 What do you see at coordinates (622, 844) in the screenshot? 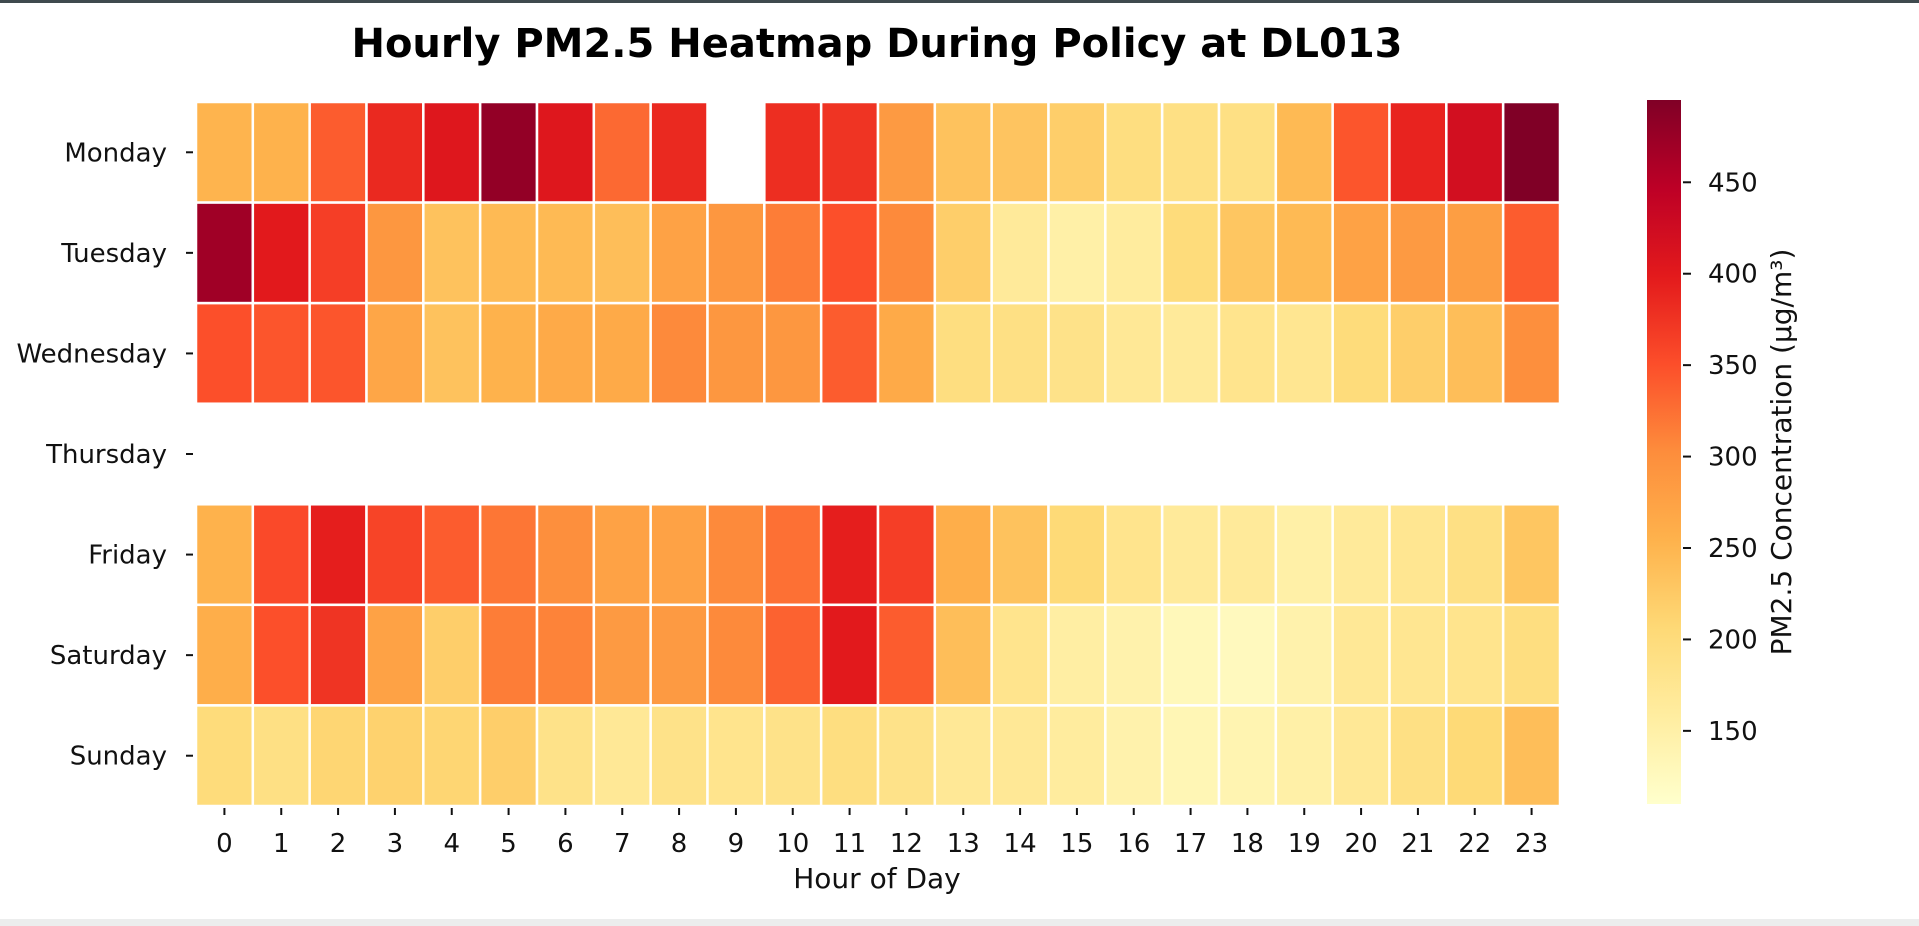
I see `x-tick-label: 7` at bounding box center [622, 844].